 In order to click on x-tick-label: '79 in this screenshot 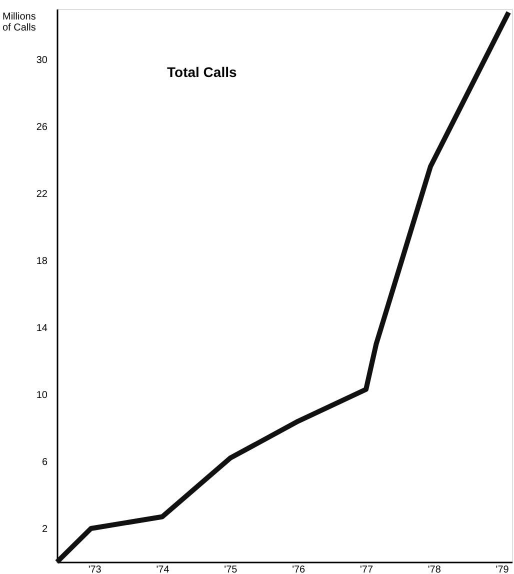, I will do `click(503, 569)`.